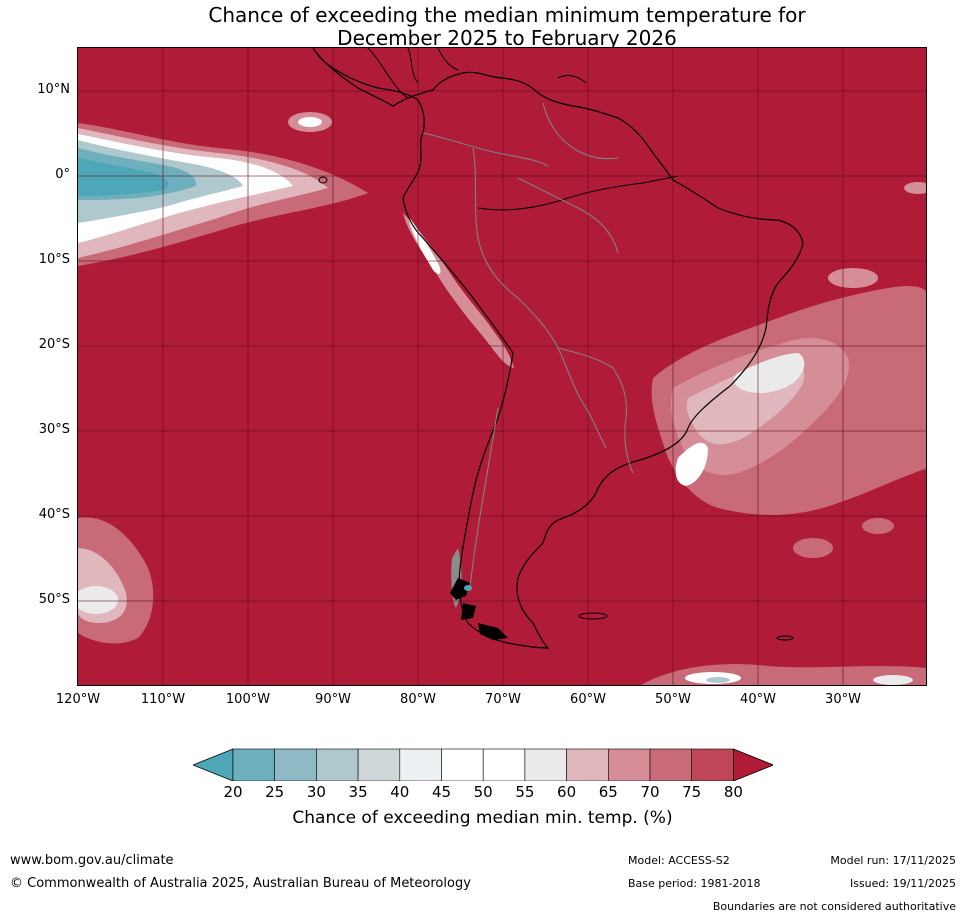  I want to click on lon-label-40w: 40°W, so click(758, 699).